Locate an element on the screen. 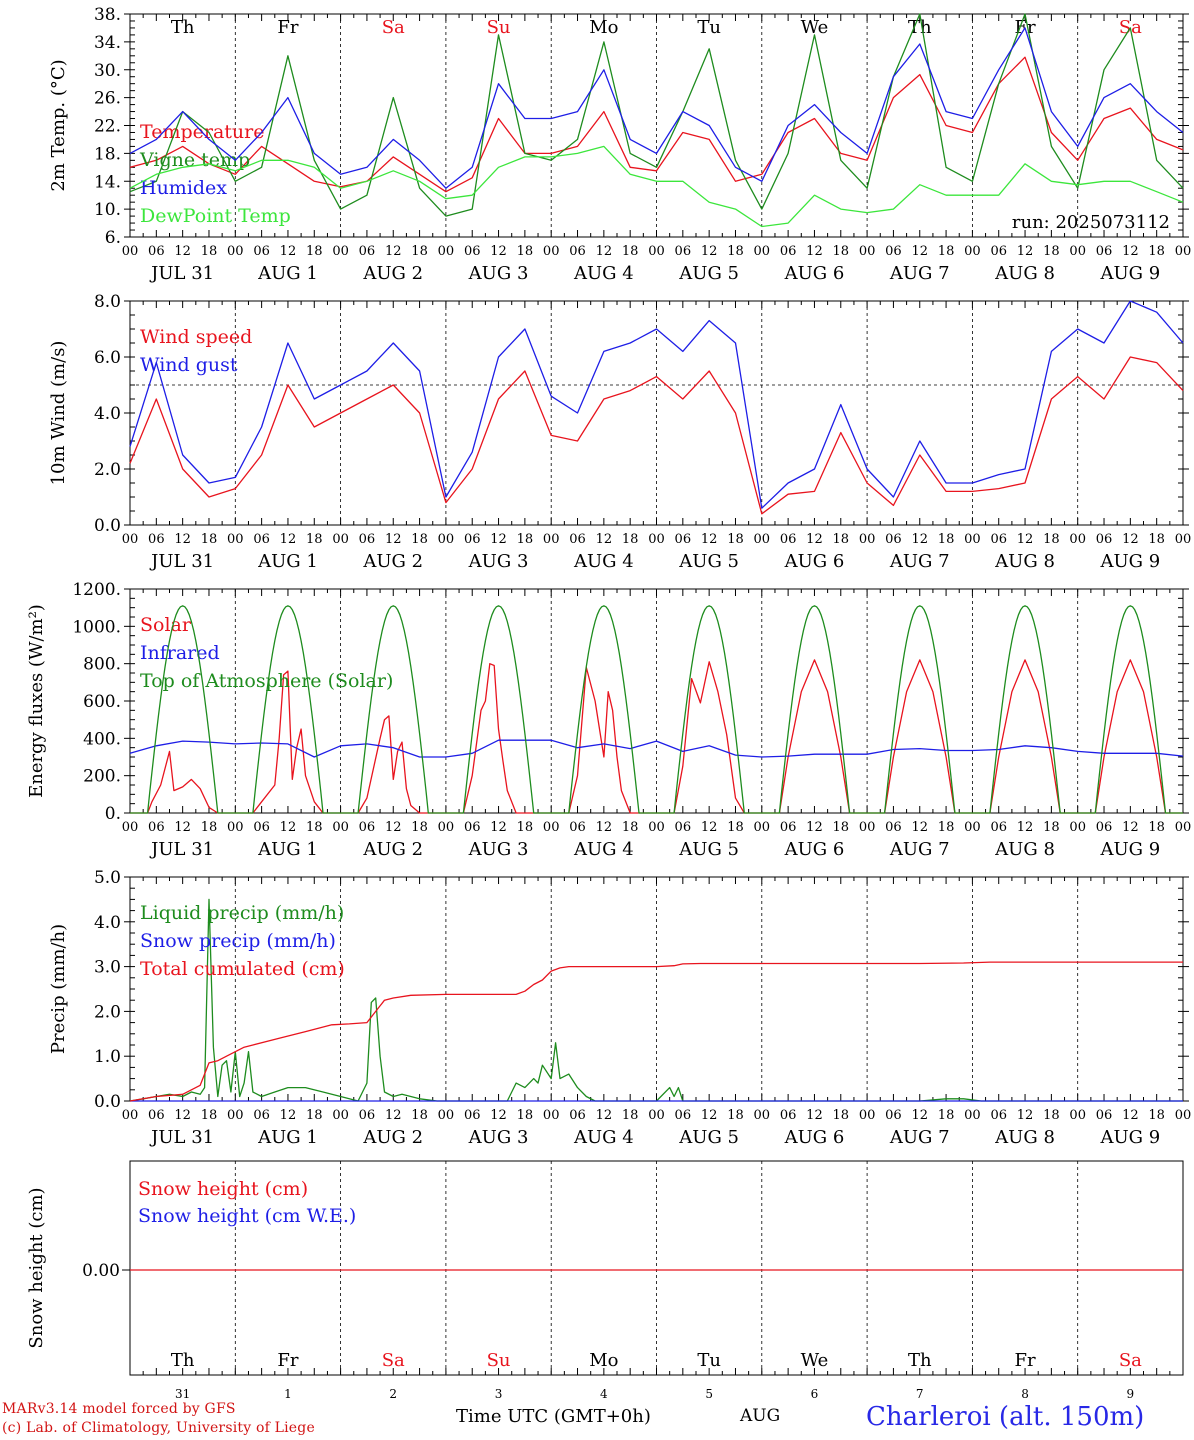 Image resolution: width=1194 pixels, height=1440 pixels. y-tick-label: 3.0 is located at coordinates (107, 968).